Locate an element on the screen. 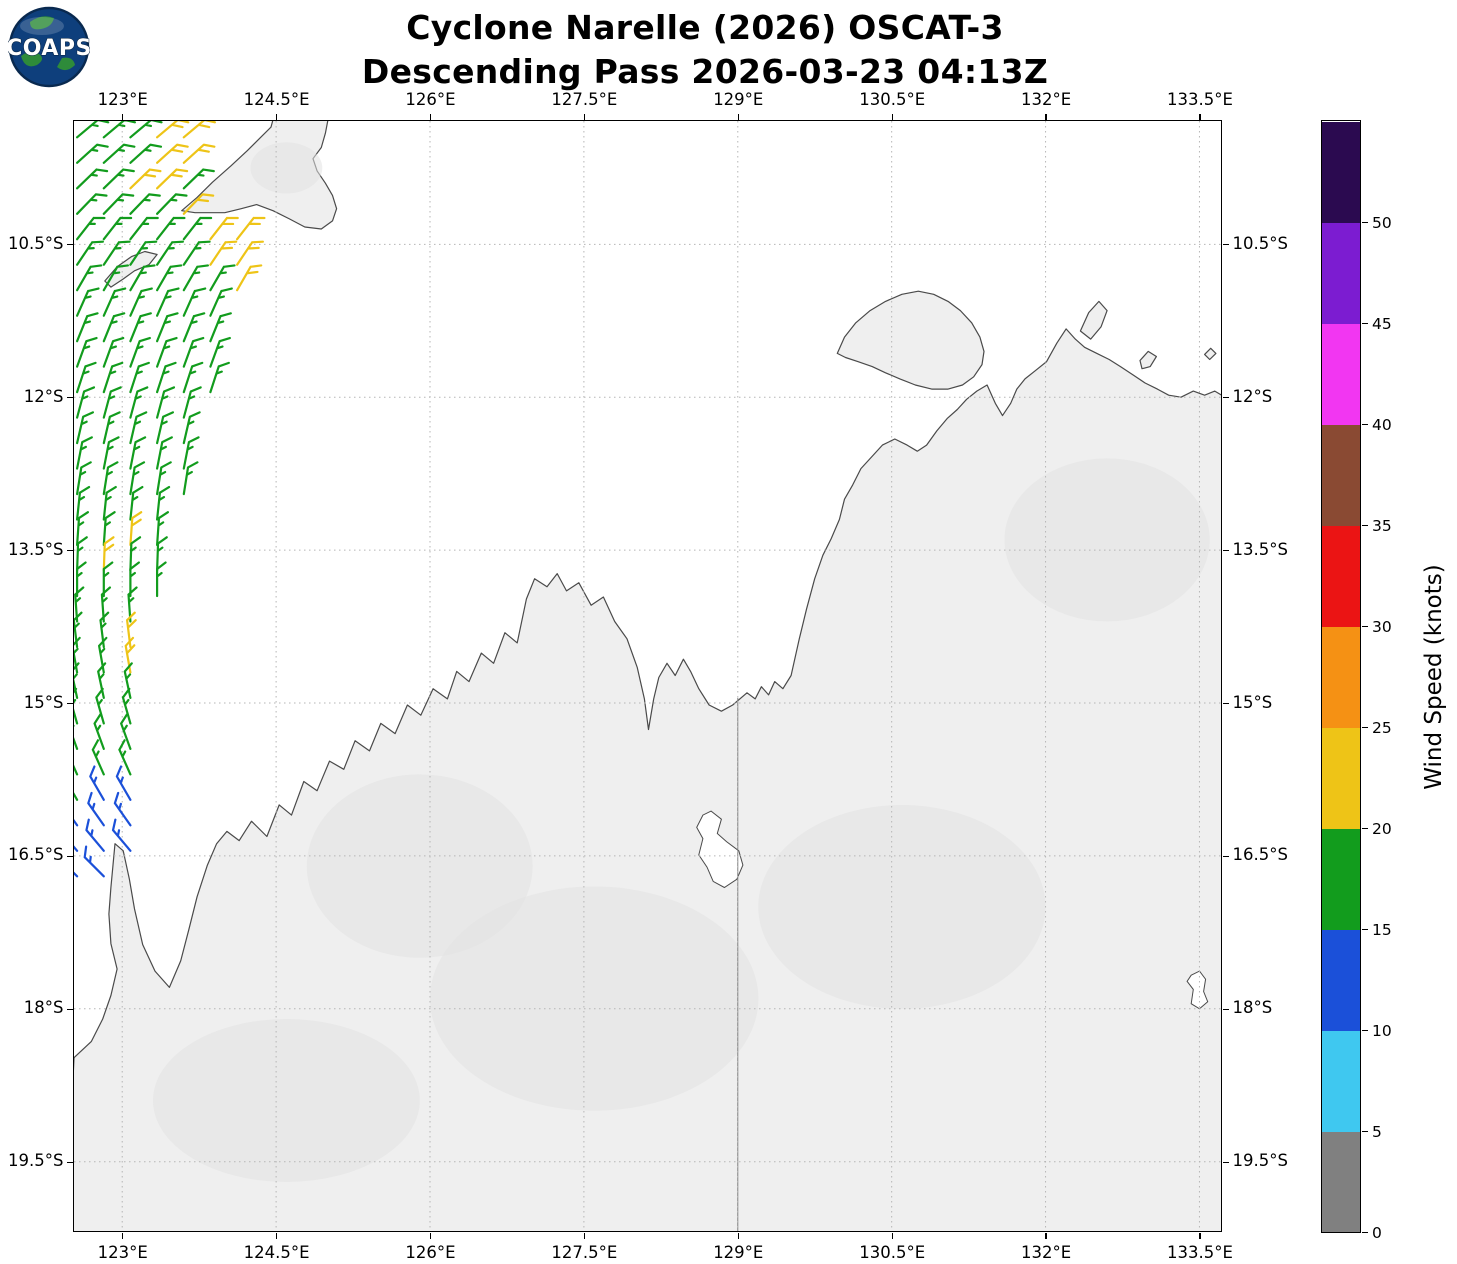 The height and width of the screenshot is (1264, 1457). colorbar-tick-label: 50 is located at coordinates (1382, 222).